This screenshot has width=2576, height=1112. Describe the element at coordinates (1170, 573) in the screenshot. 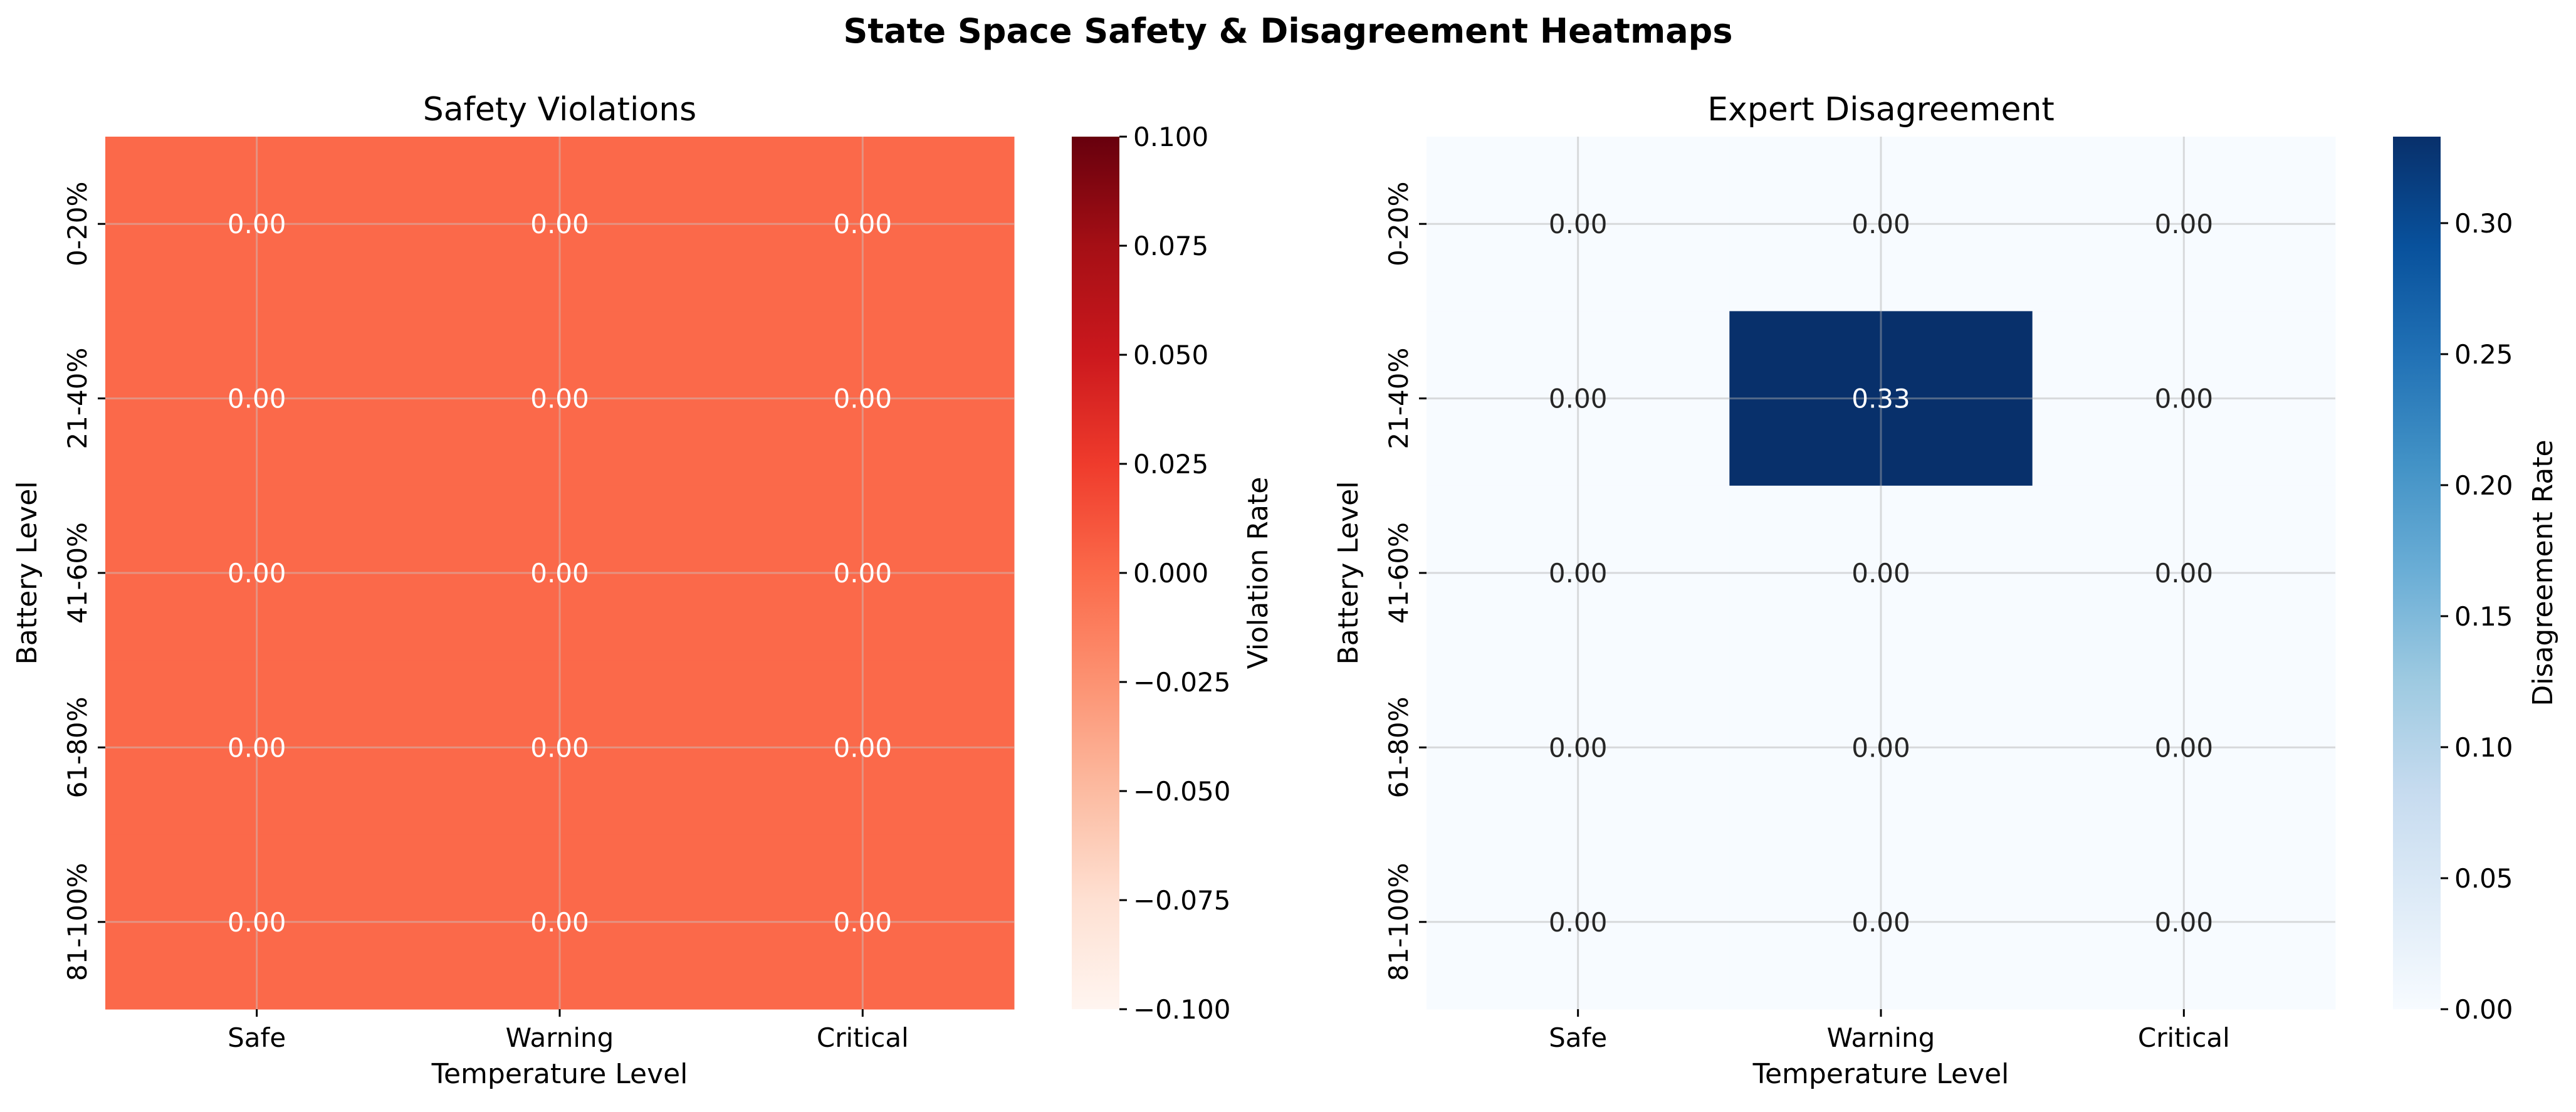

I see `colorbar-tick-label: 0.000` at that location.